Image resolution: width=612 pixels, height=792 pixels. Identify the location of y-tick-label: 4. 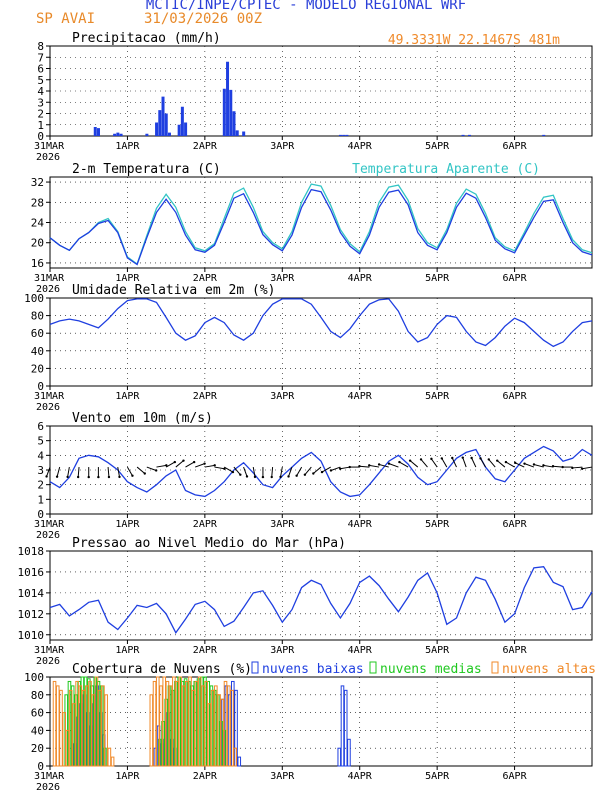
(40, 455).